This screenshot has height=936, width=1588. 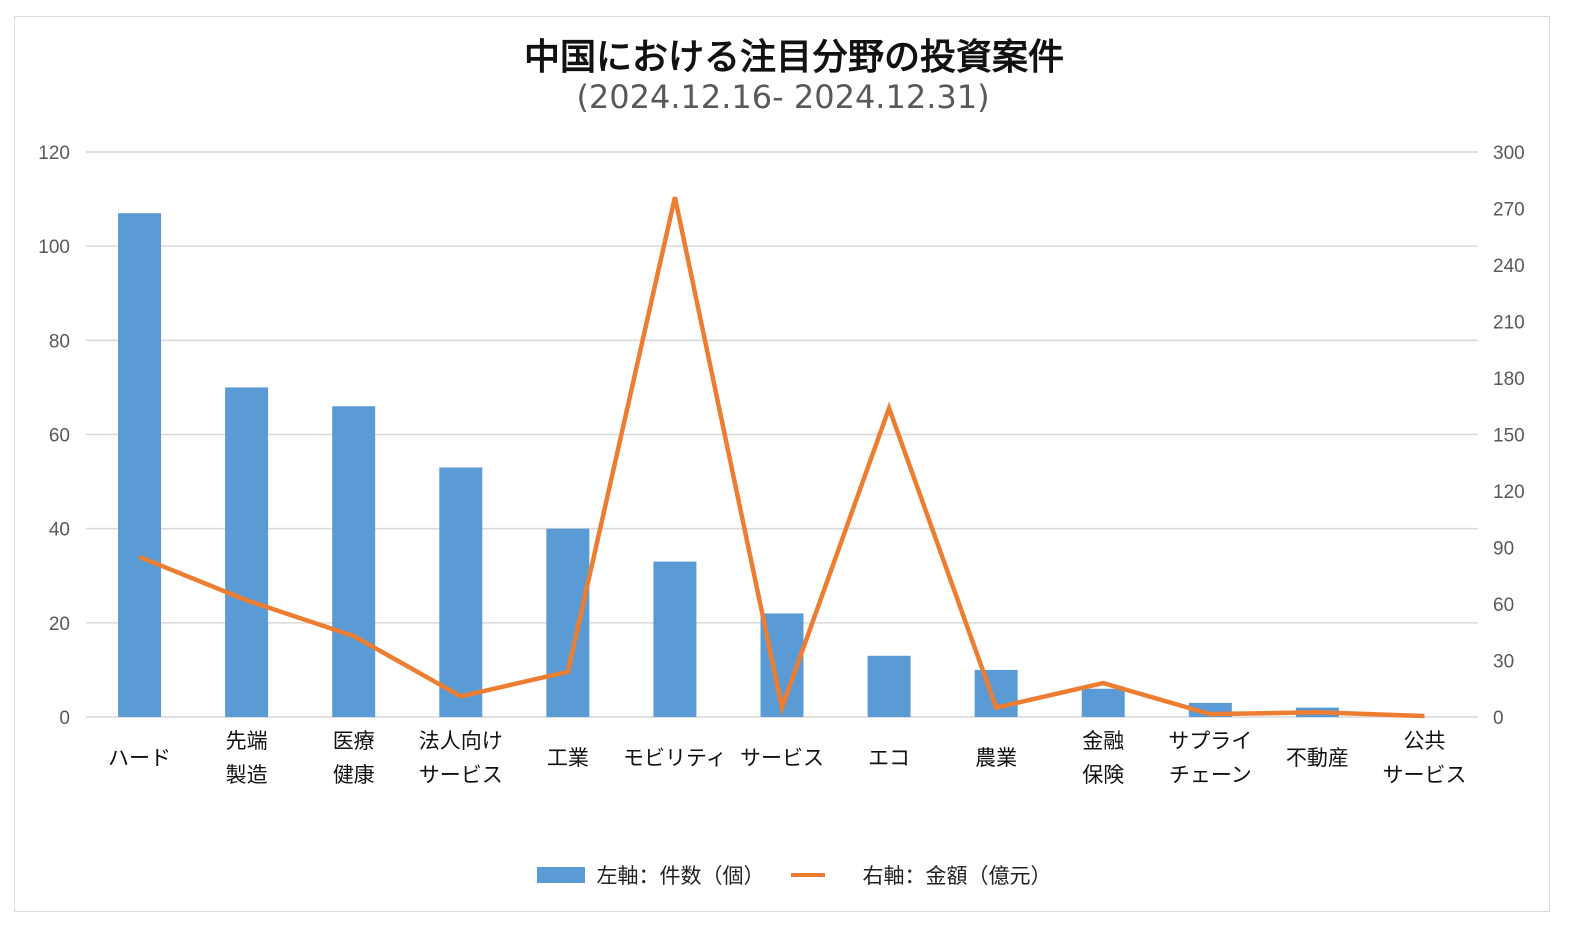 I want to click on category-label-line: 製造, so click(x=247, y=775).